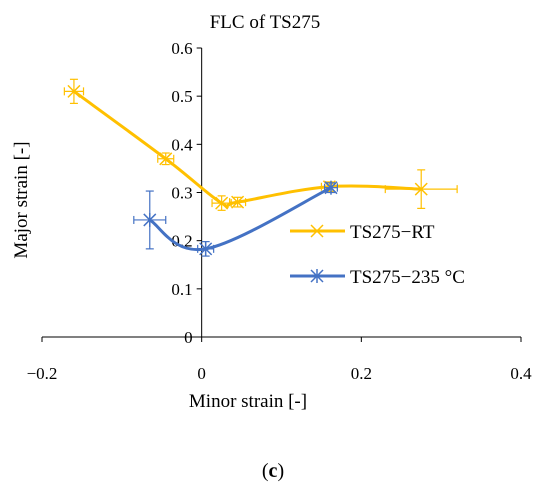 This screenshot has height=487, width=550. Describe the element at coordinates (280, 471) in the screenshot. I see `caption-close-paren: )` at that location.